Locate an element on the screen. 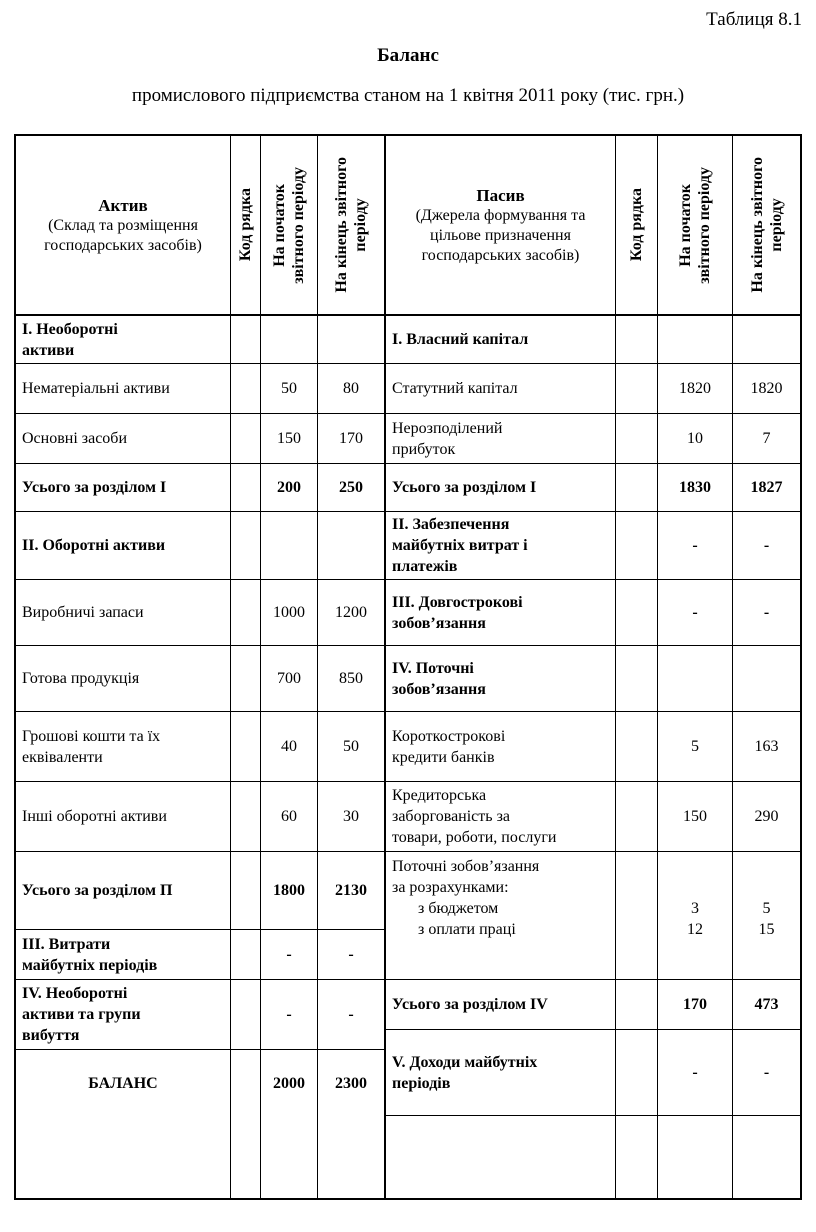 The width and height of the screenshot is (816, 1232). table-row: Усього за розділом I 1830 1827 is located at coordinates (594, 488).